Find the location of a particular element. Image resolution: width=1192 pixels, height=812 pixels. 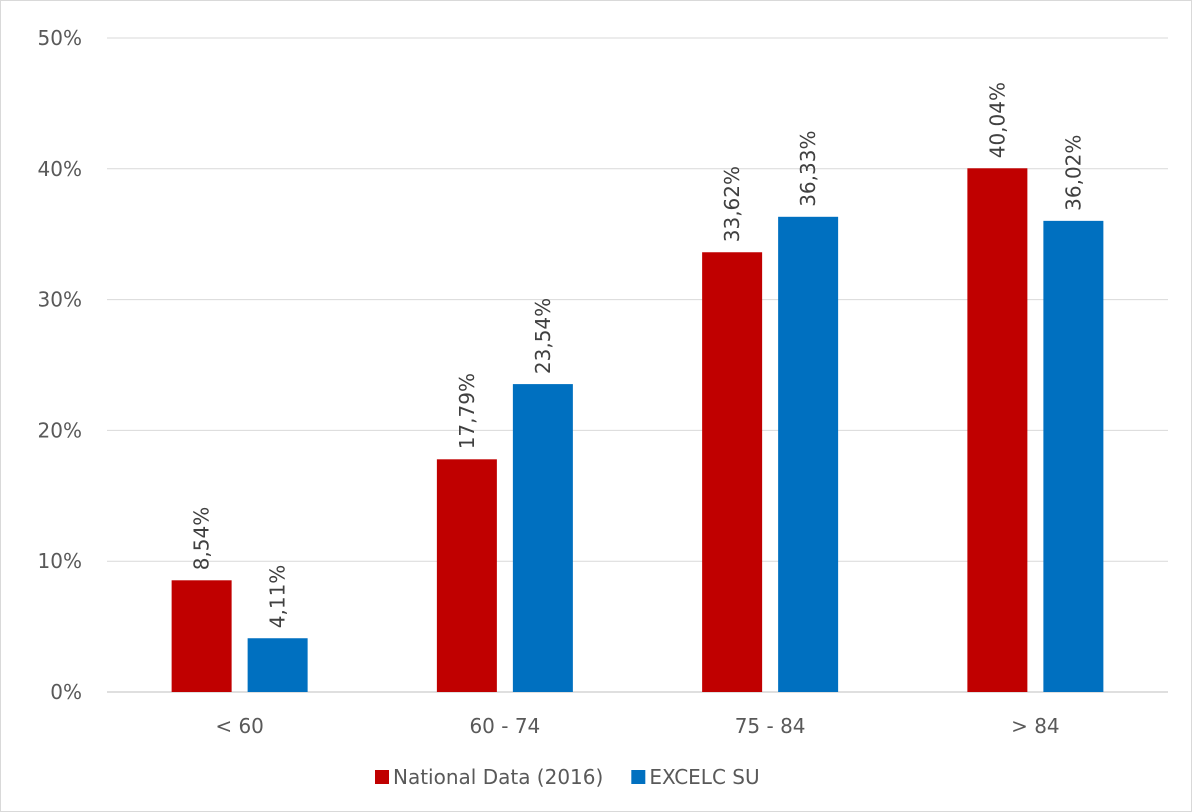

legend: National Data (2016) EXCELC SU is located at coordinates (567, 777).